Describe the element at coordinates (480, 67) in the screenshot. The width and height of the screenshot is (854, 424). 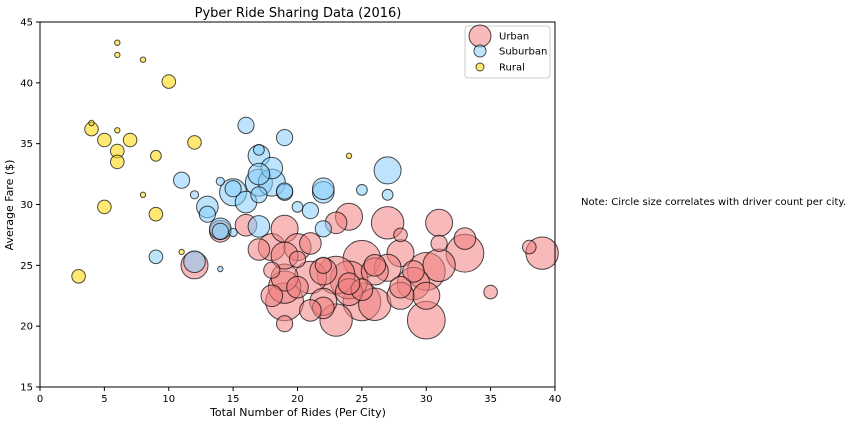
I see `legend-marker-rural` at that location.